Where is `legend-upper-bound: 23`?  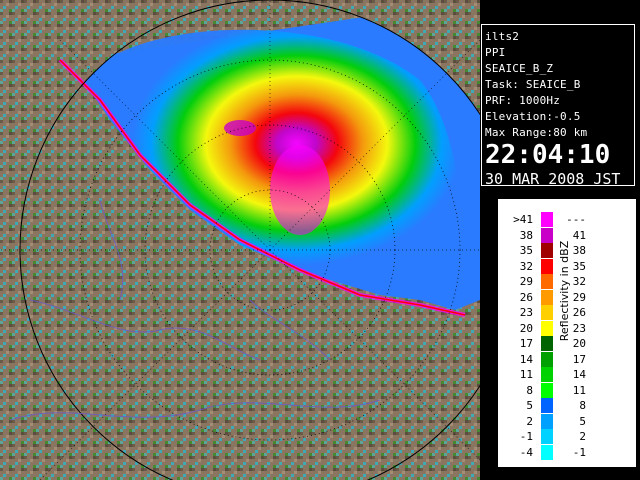
legend-upper-bound: 23 is located at coordinates (579, 328).